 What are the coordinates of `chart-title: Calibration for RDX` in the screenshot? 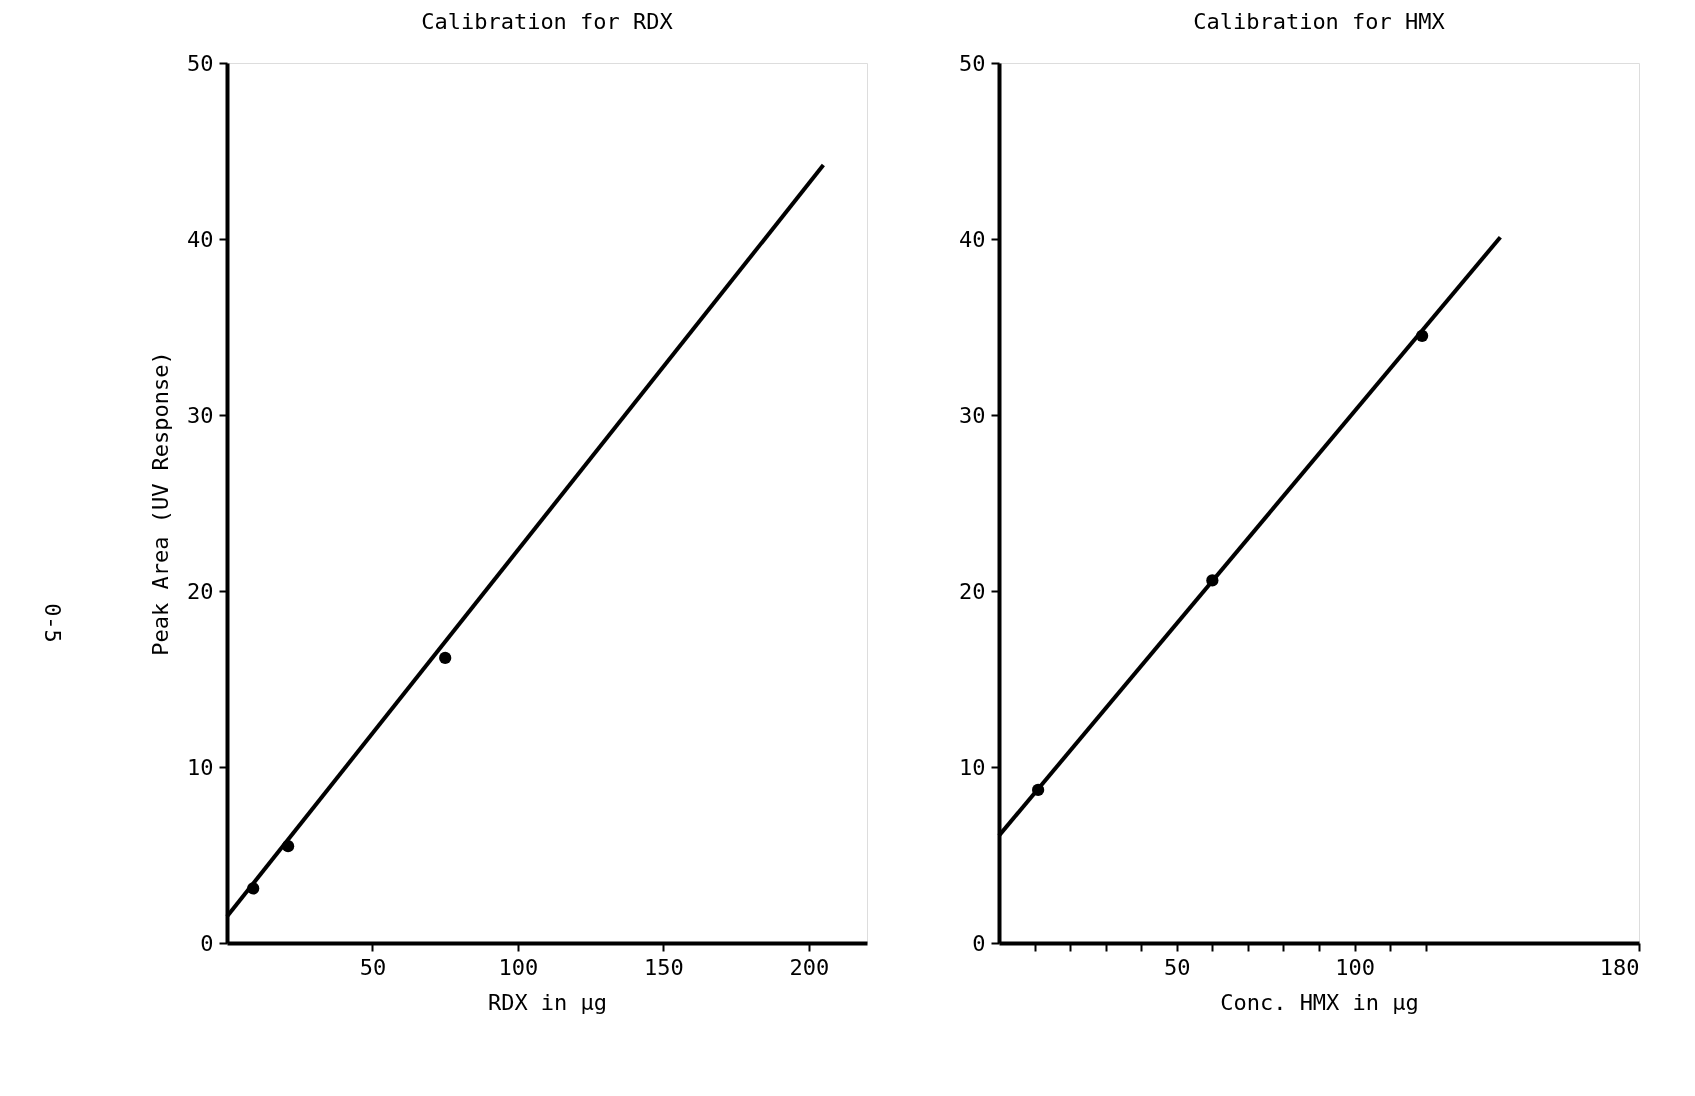 It's located at (547, 21).